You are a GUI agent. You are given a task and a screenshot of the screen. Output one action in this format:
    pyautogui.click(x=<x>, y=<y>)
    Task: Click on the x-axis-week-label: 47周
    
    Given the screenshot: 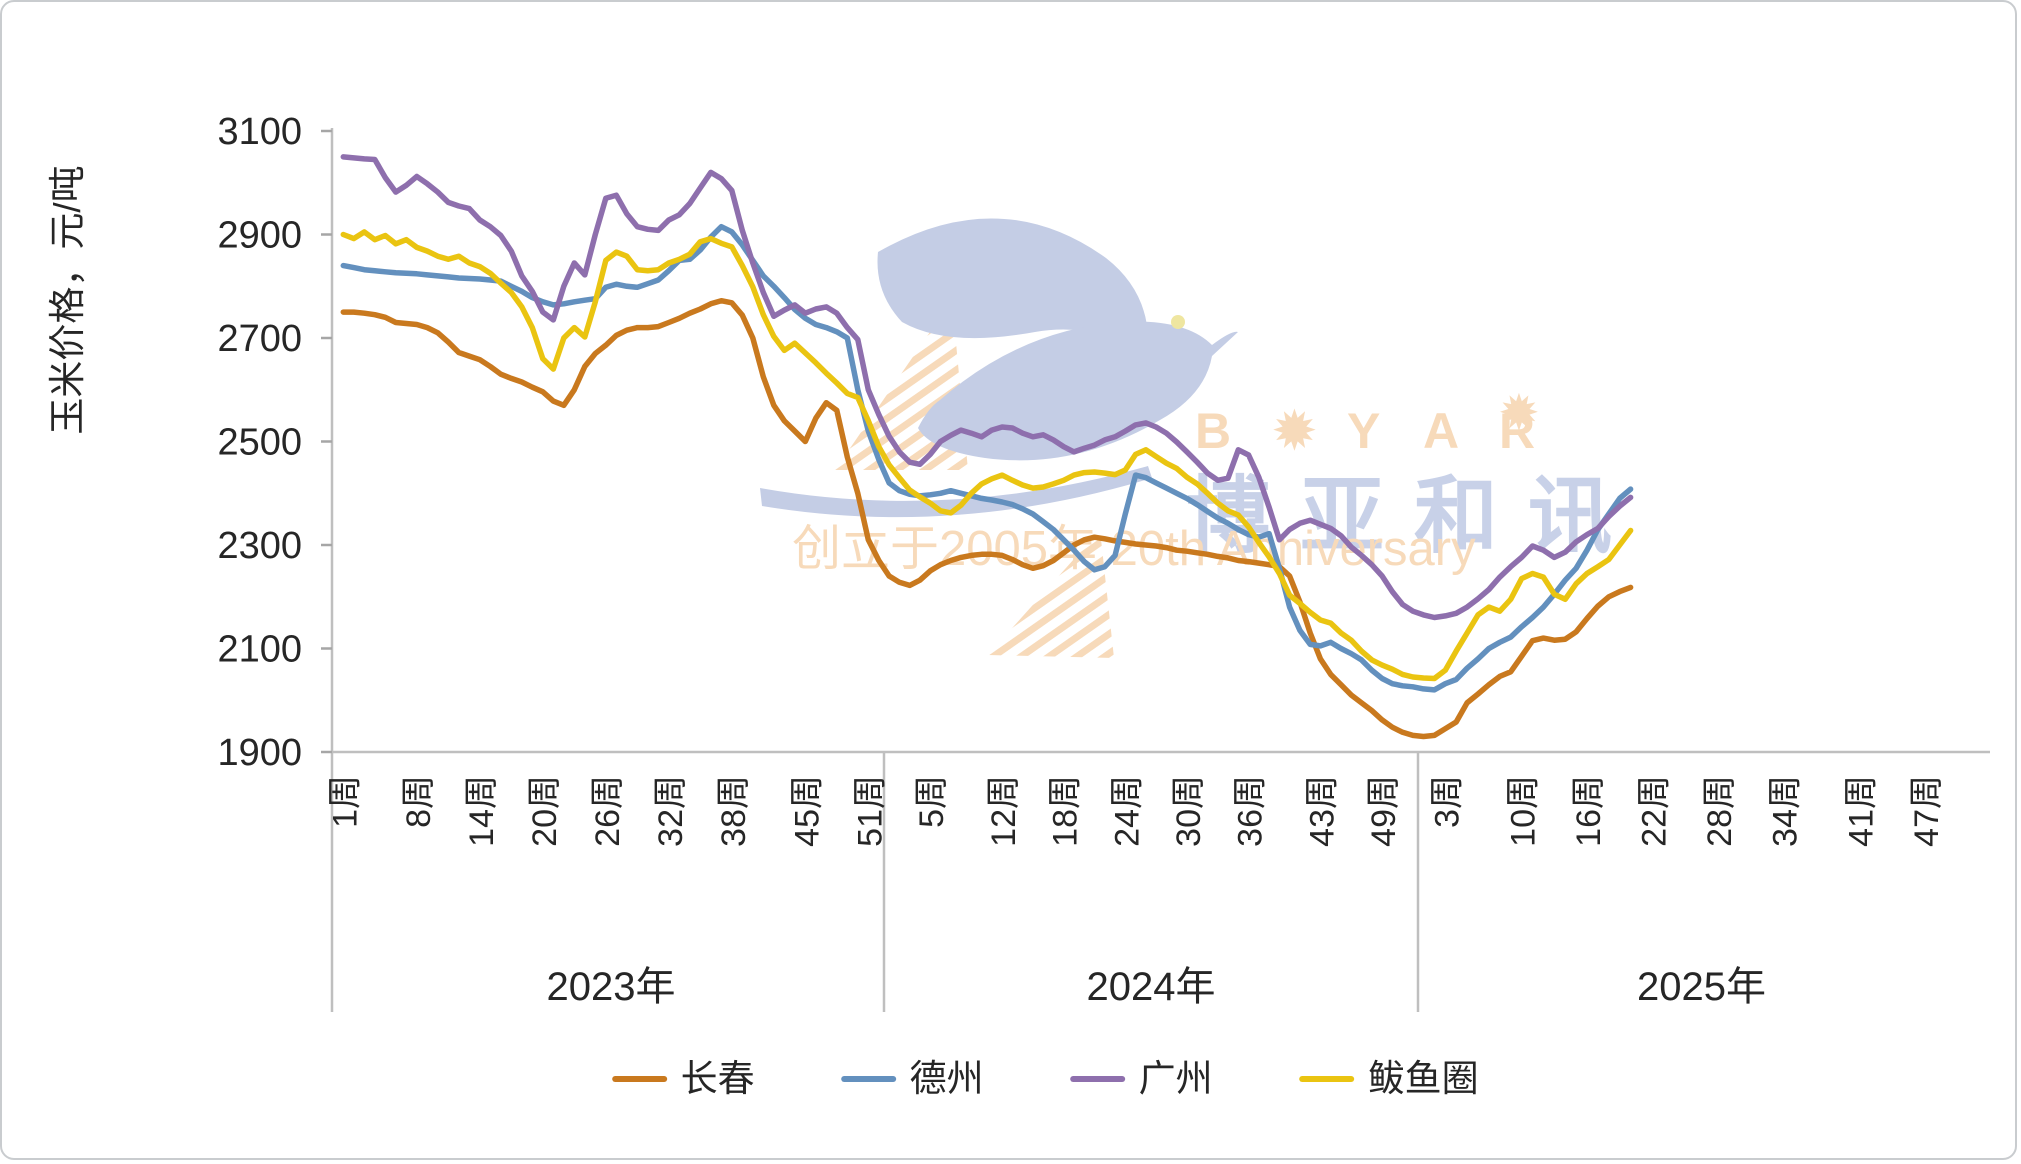 What is the action you would take?
    pyautogui.click(x=1927, y=811)
    